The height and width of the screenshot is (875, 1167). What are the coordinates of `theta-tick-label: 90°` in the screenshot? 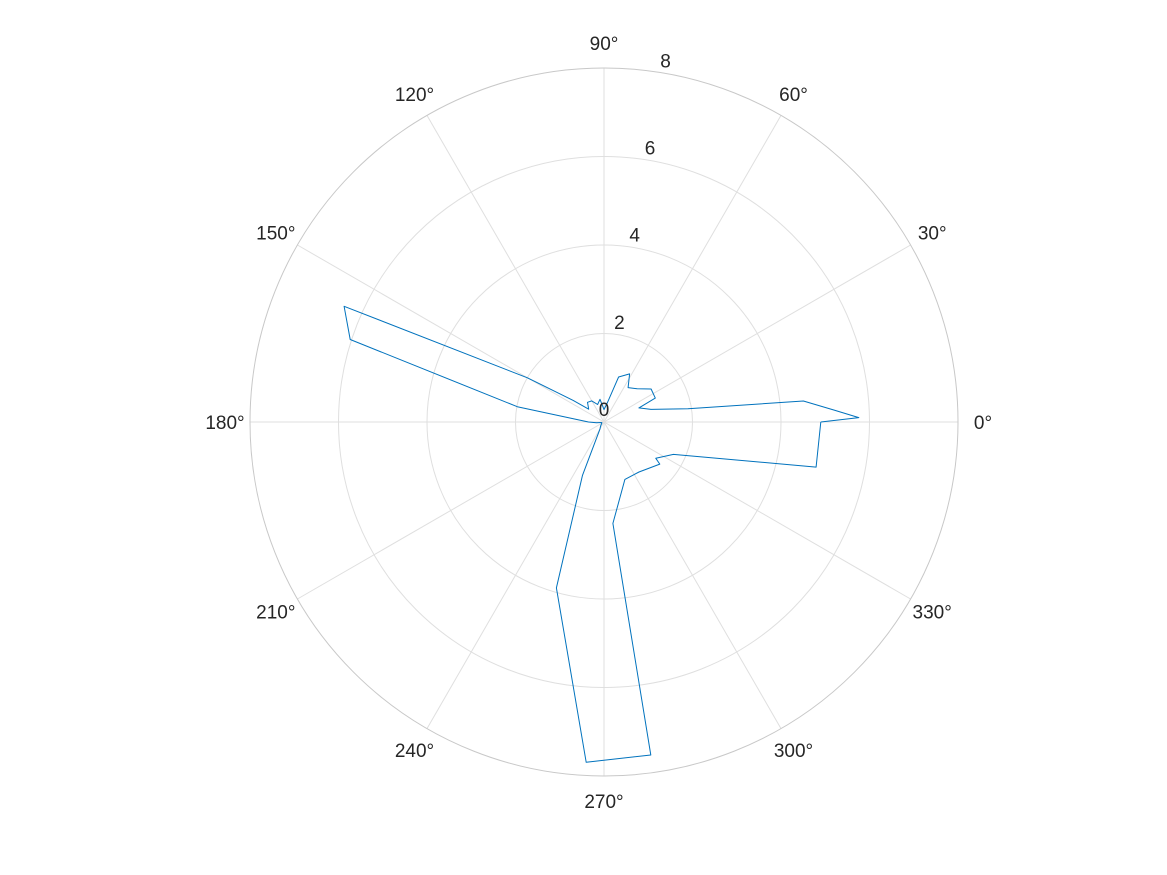 It's located at (604, 44).